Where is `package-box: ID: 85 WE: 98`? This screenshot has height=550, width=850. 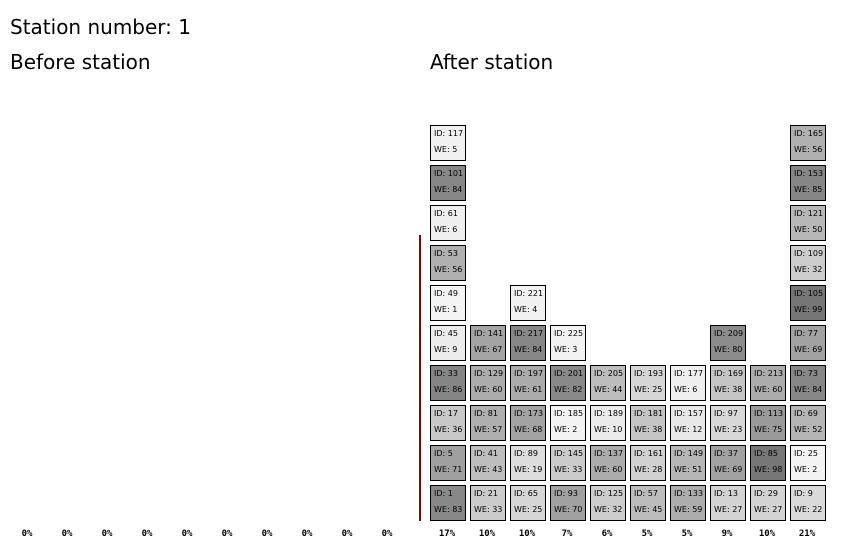
package-box: ID: 85 WE: 98 is located at coordinates (768, 463).